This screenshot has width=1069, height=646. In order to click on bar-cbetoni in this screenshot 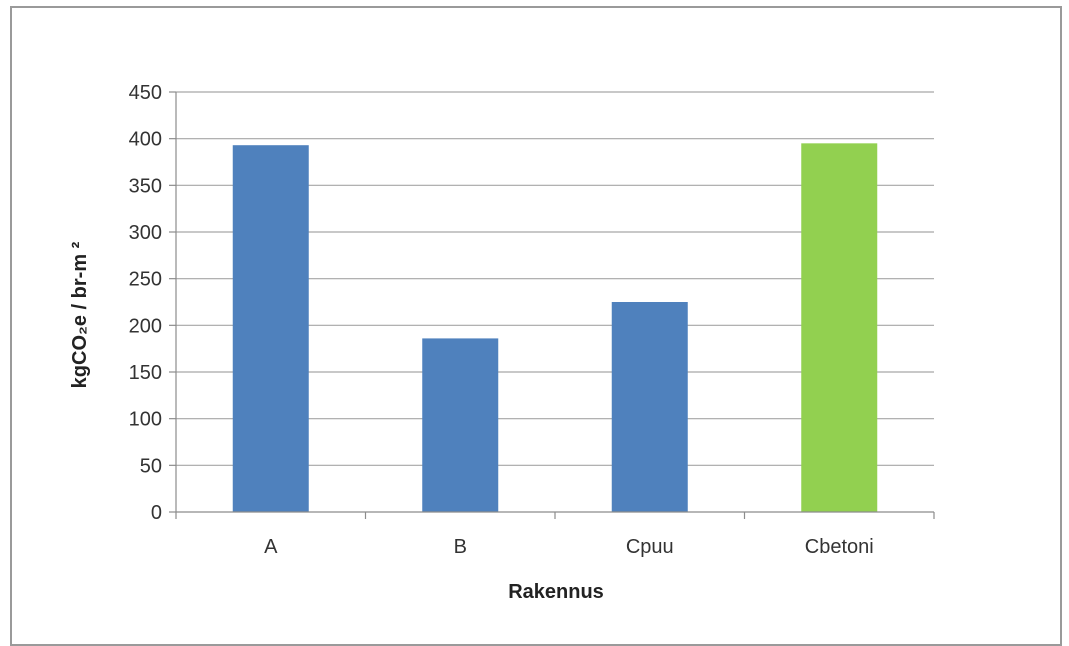, I will do `click(839, 328)`.